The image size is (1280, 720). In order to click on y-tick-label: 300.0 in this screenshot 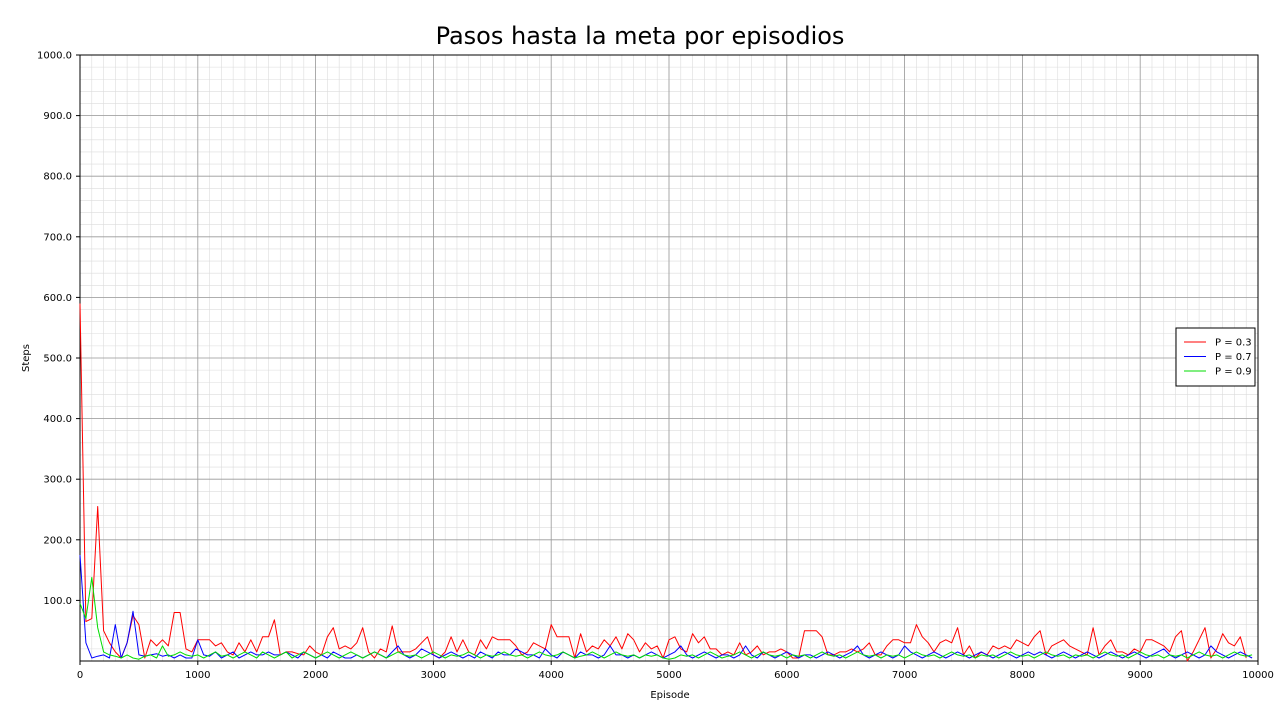, I will do `click(57, 480)`.